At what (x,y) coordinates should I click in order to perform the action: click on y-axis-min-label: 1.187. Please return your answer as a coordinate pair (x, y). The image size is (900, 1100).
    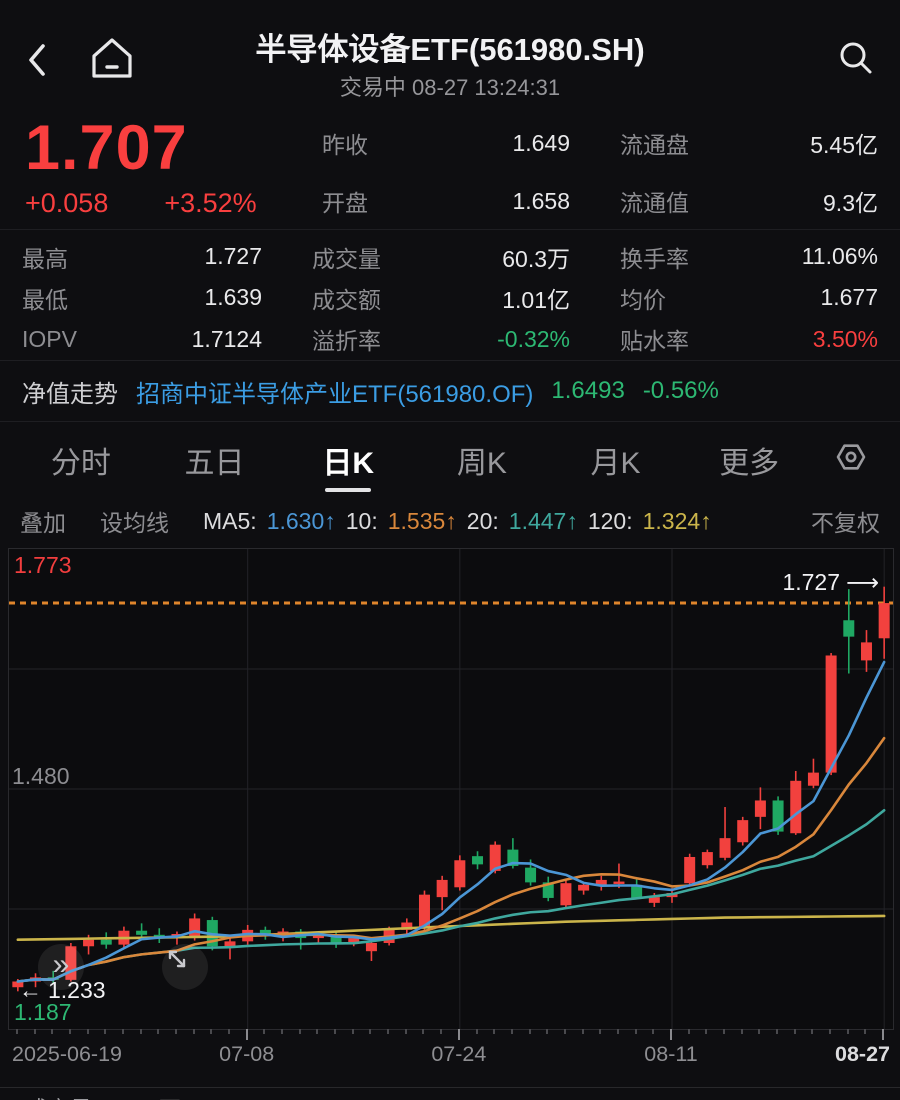
    Looking at the image, I should click on (43, 1012).